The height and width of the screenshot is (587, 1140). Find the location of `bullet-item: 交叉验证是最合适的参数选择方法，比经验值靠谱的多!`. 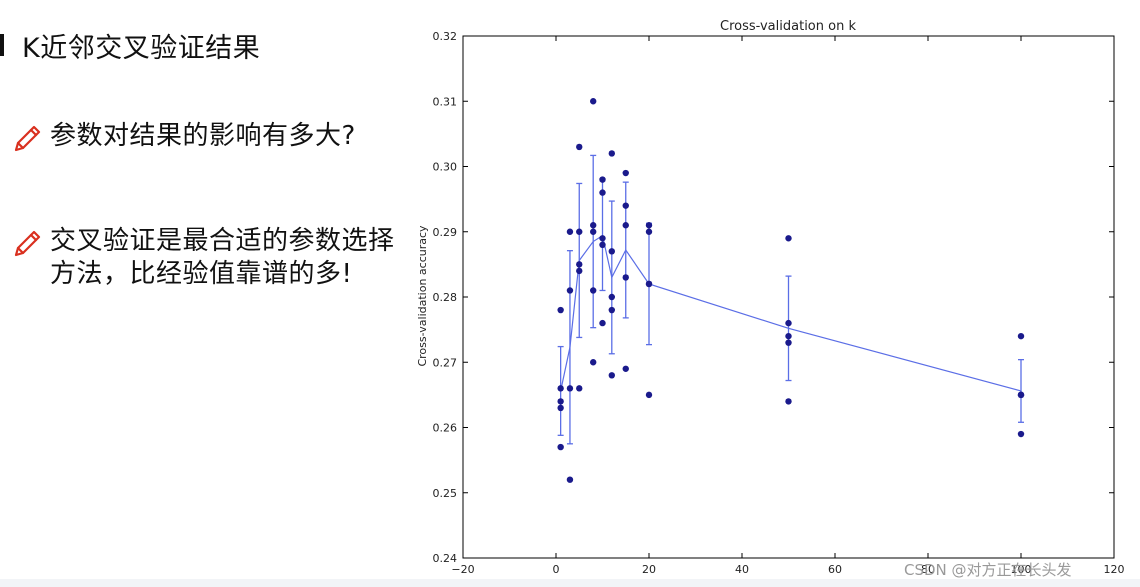

bullet-item: 交叉验证是最合适的参数选择方法，比经验值靠谱的多! is located at coordinates (205, 258).